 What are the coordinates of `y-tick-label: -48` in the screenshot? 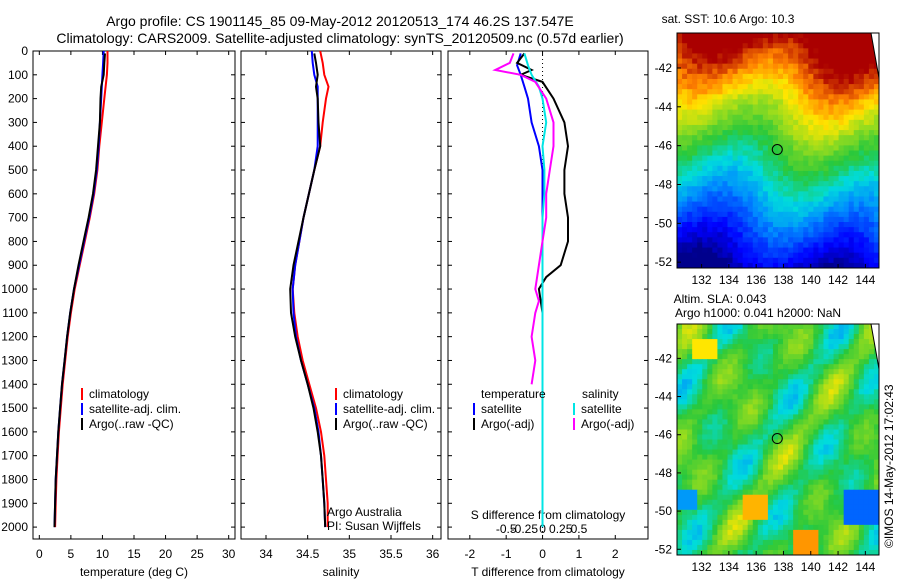 It's located at (664, 473).